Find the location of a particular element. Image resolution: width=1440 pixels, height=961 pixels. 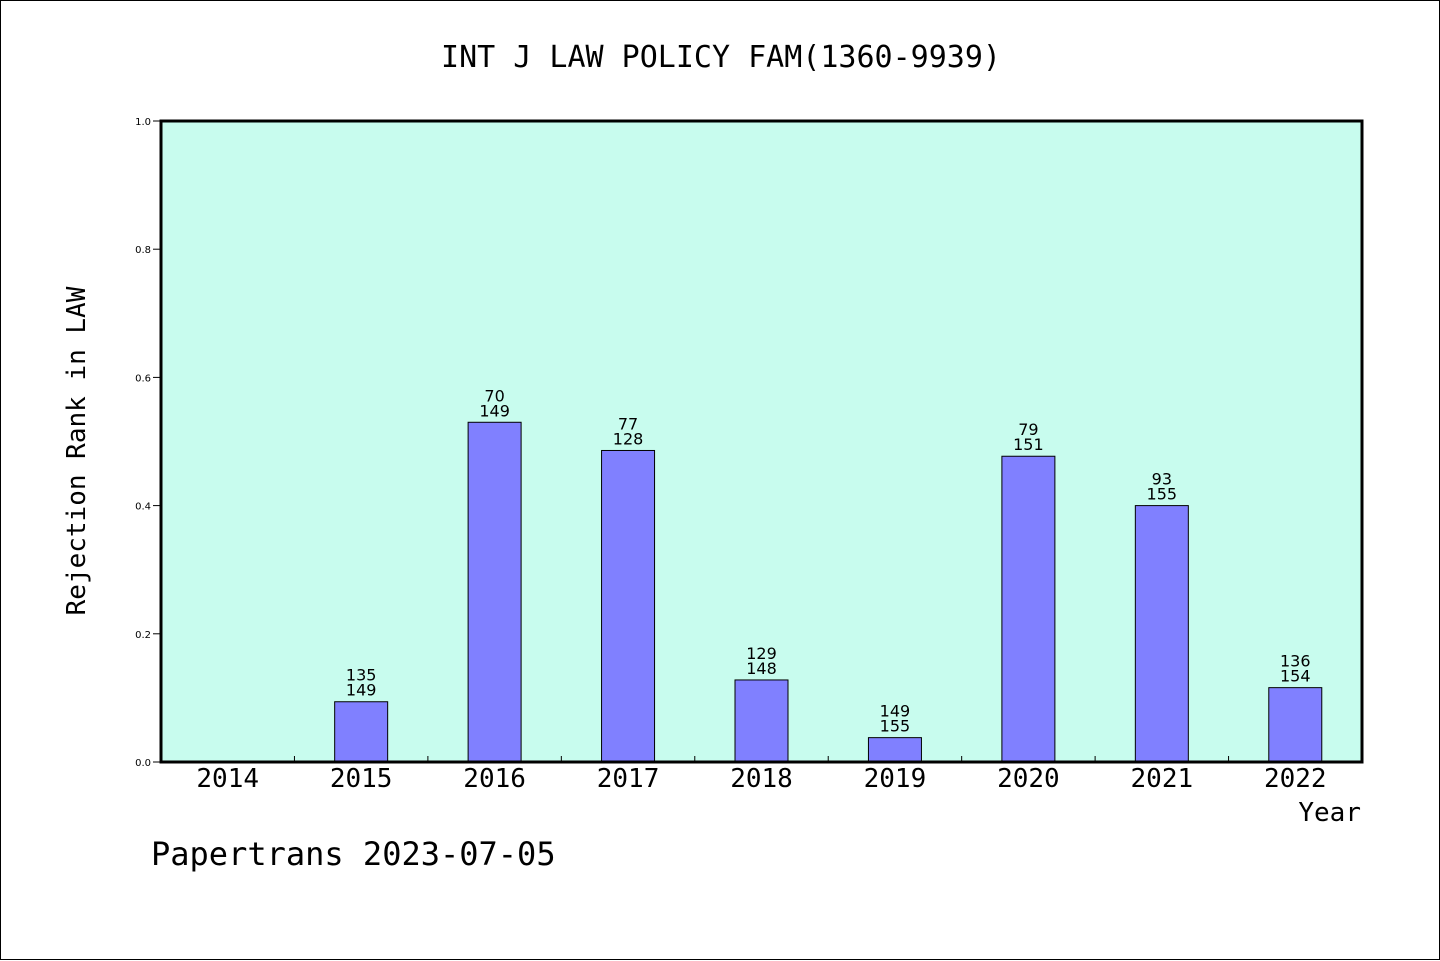

x-tick-label: 2021 is located at coordinates (1162, 779).